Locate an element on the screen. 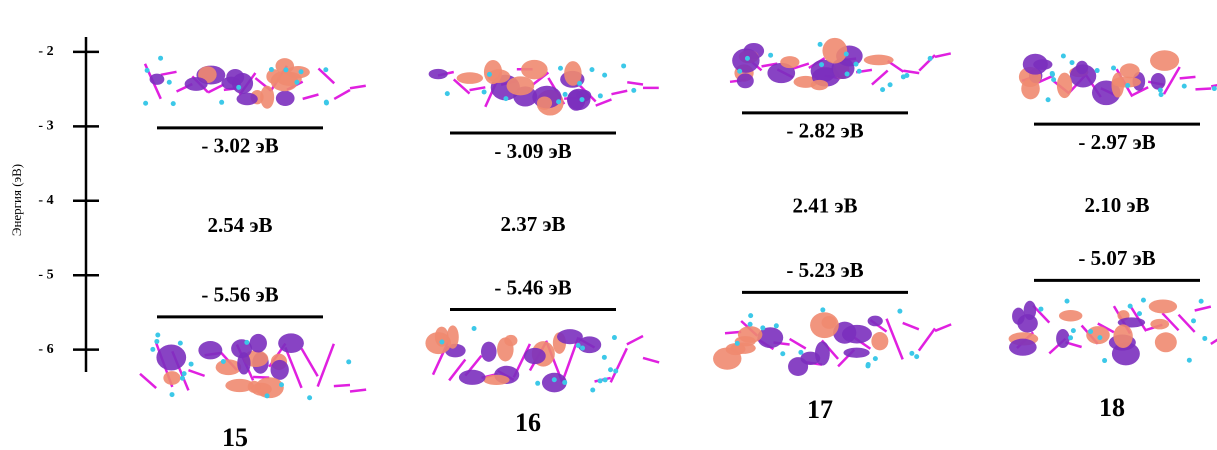 Image resolution: width=1217 pixels, height=450 pixels. y-tick-label: - 4 is located at coordinates (45, 200).